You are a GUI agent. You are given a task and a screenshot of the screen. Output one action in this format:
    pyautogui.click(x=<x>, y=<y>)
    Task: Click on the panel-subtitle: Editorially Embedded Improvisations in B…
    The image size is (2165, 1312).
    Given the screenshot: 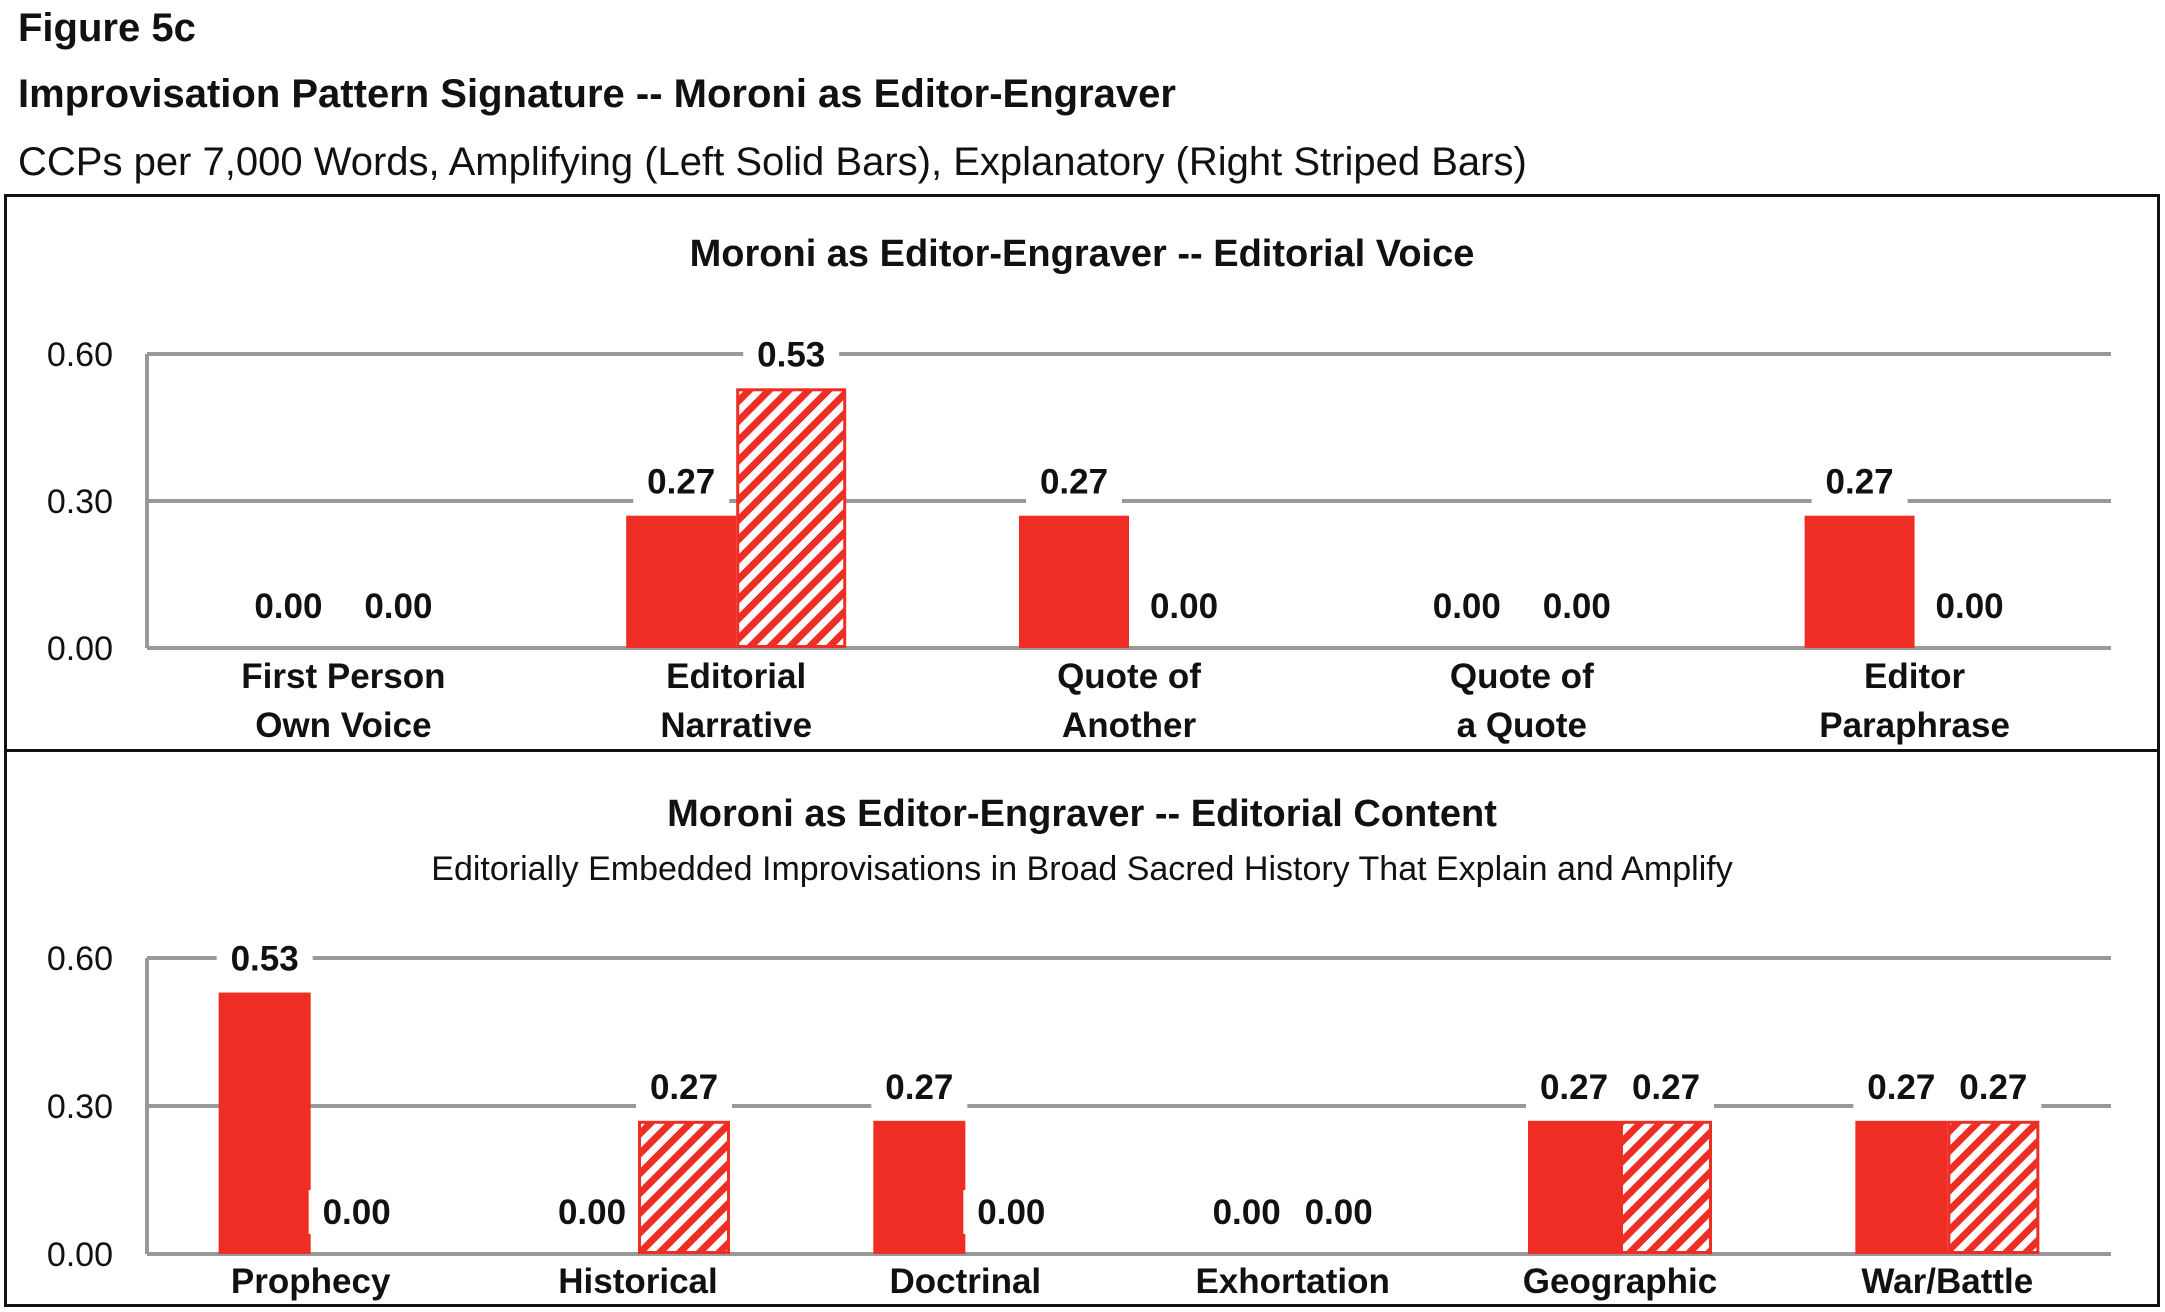 What is the action you would take?
    pyautogui.click(x=1081, y=869)
    